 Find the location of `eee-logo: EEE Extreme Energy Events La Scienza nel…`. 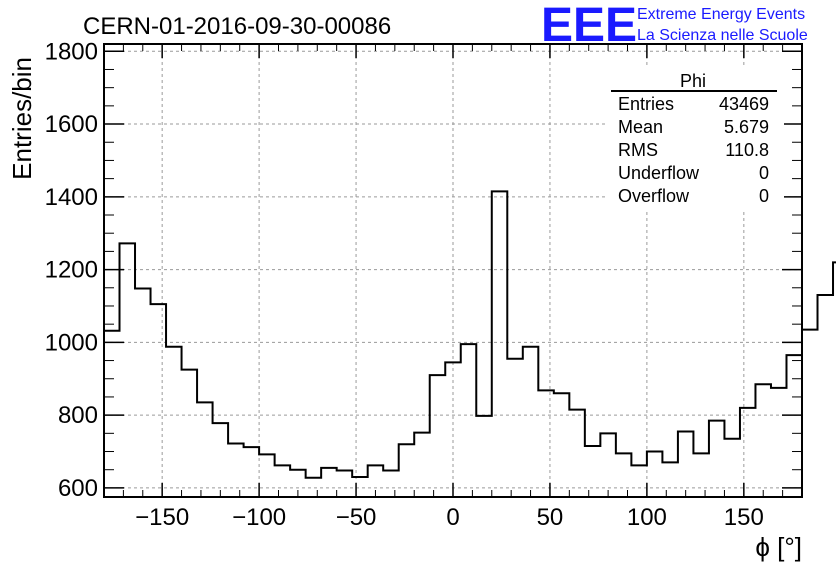

eee-logo: EEE Extreme Energy Events La Scienza nel… is located at coordinates (674, 26).